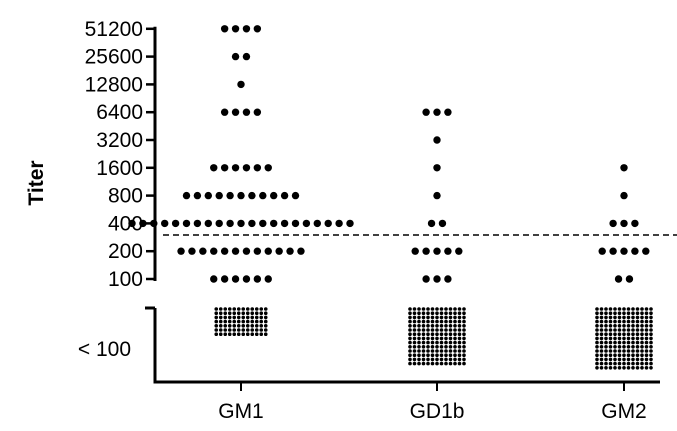  Describe the element at coordinates (119, 140) in the screenshot. I see `y-tick-label: 3200` at that location.